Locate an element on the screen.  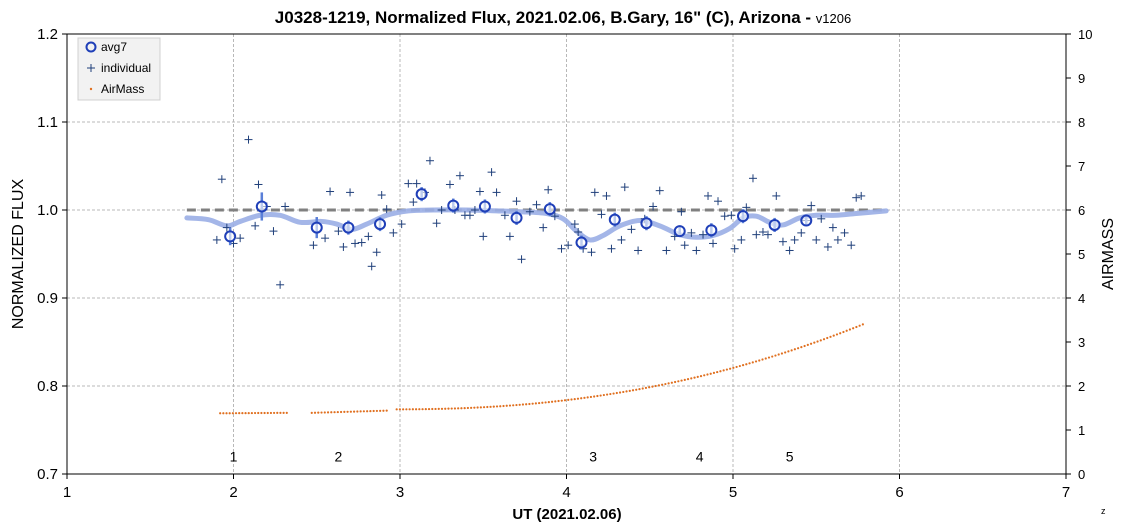
legend: avg7 individual AirMass is located at coordinates (119, 69).